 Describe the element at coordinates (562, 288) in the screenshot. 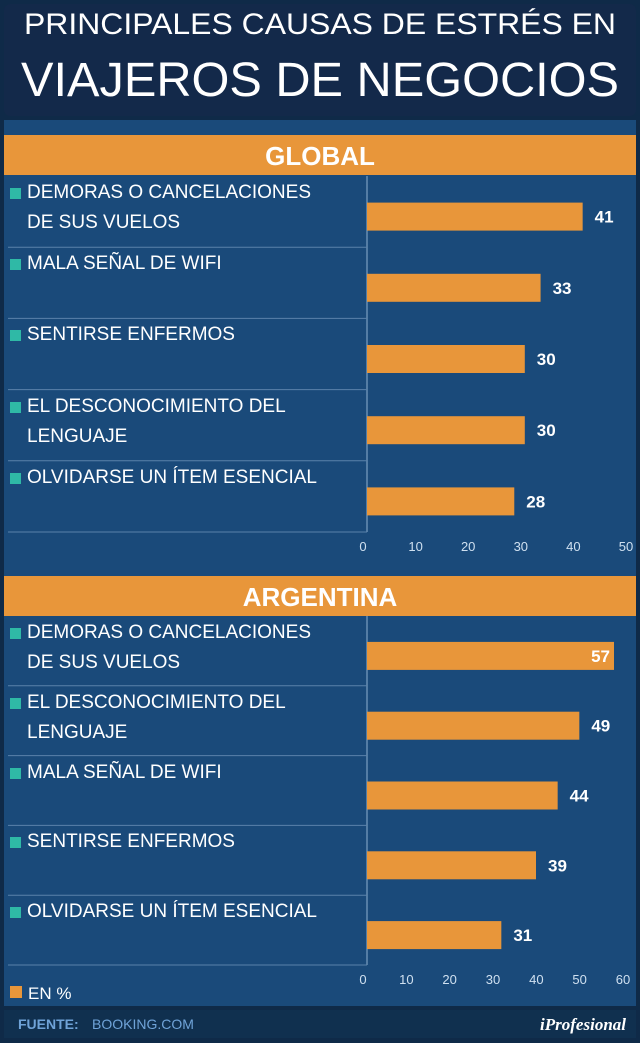

I see `value-label: 33` at that location.